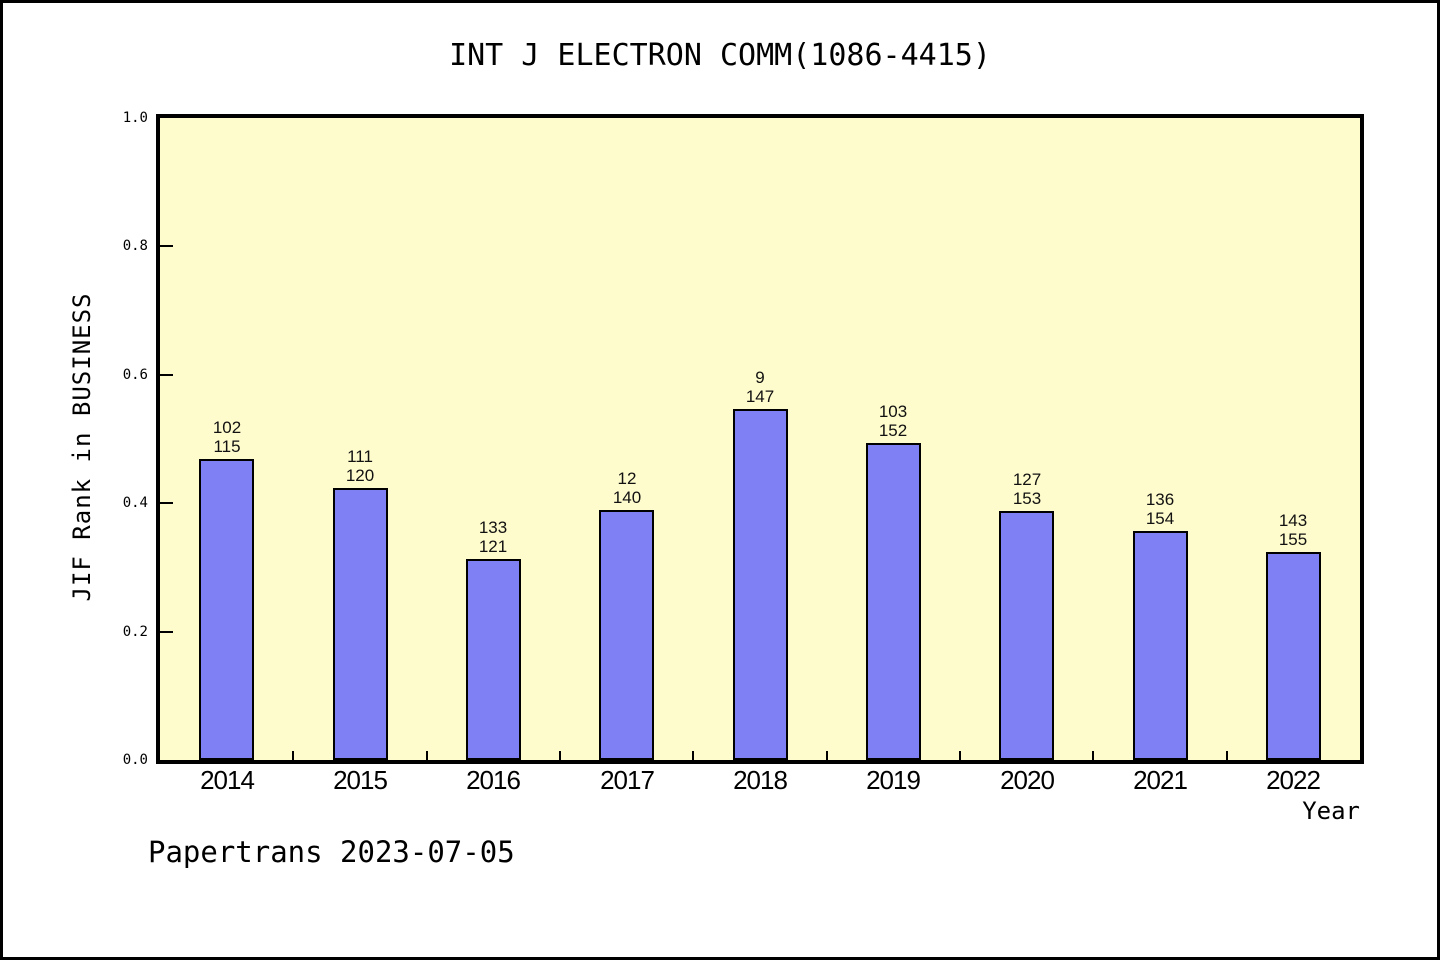  I want to click on x-tick-label: 2018, so click(760, 780).